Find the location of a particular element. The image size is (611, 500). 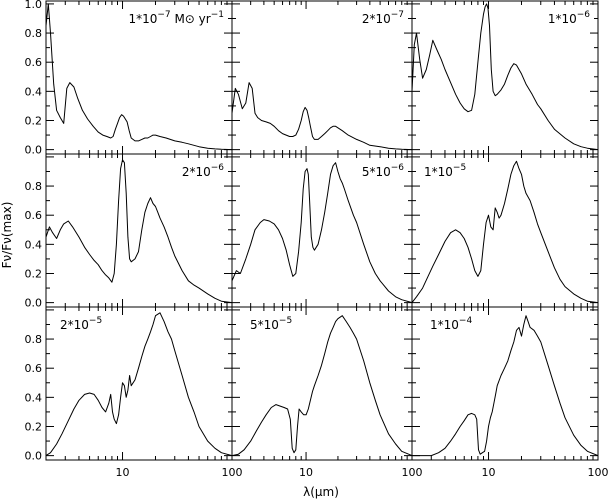

panel-annotation: 1*10−5 is located at coordinates (445, 171).